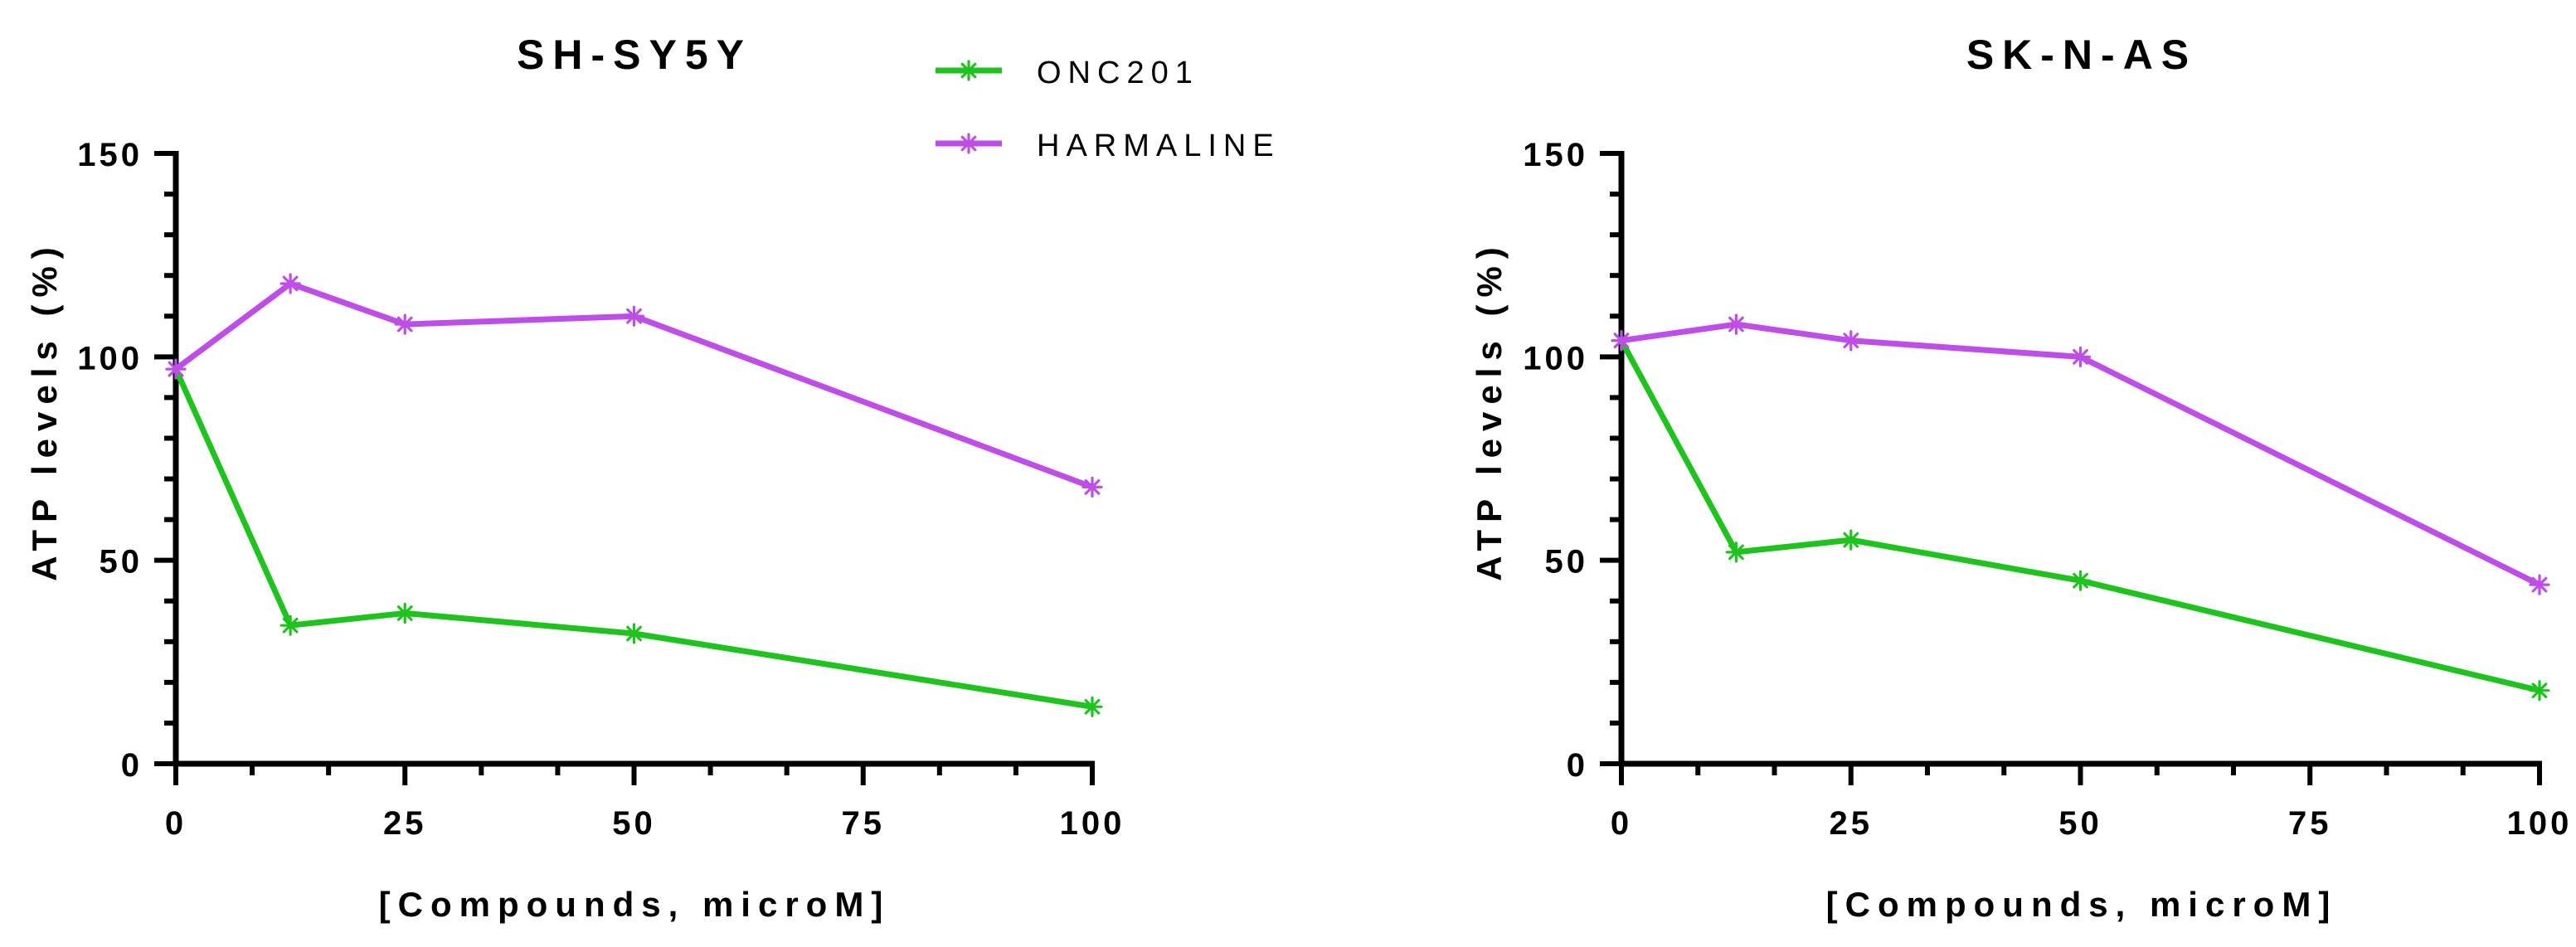  I want to click on legend-item-onc201: ONC201, so click(1067, 73).